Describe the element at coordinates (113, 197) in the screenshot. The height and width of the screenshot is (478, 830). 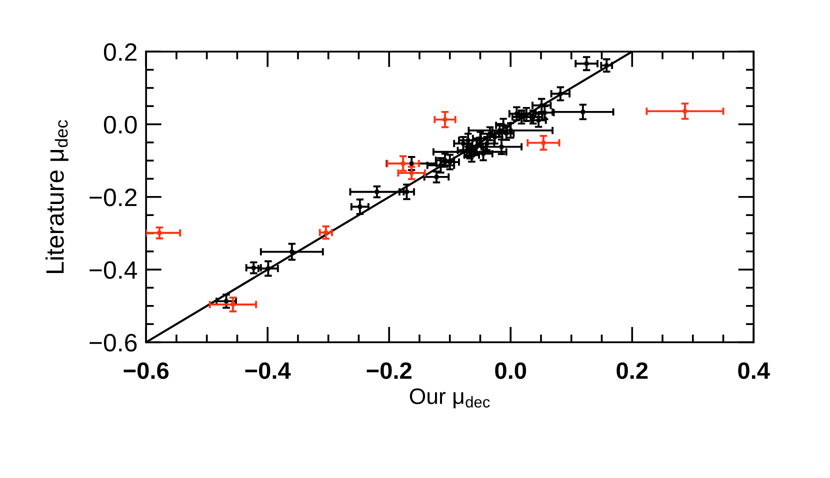
I see `y-tick-label: −0.2` at that location.